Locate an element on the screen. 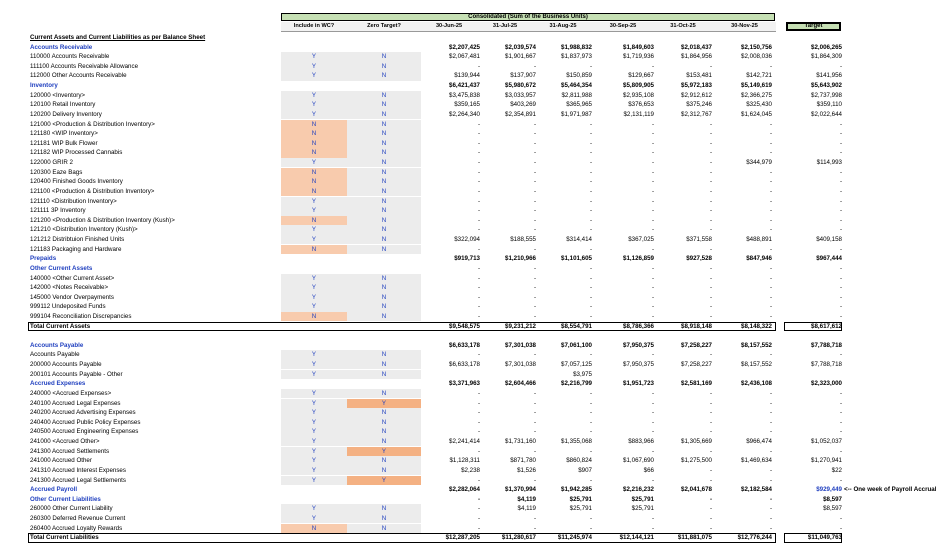 The image size is (936, 543). table-row: Accounts Payable Y N - - - - - - - is located at coordinates (468, 354).